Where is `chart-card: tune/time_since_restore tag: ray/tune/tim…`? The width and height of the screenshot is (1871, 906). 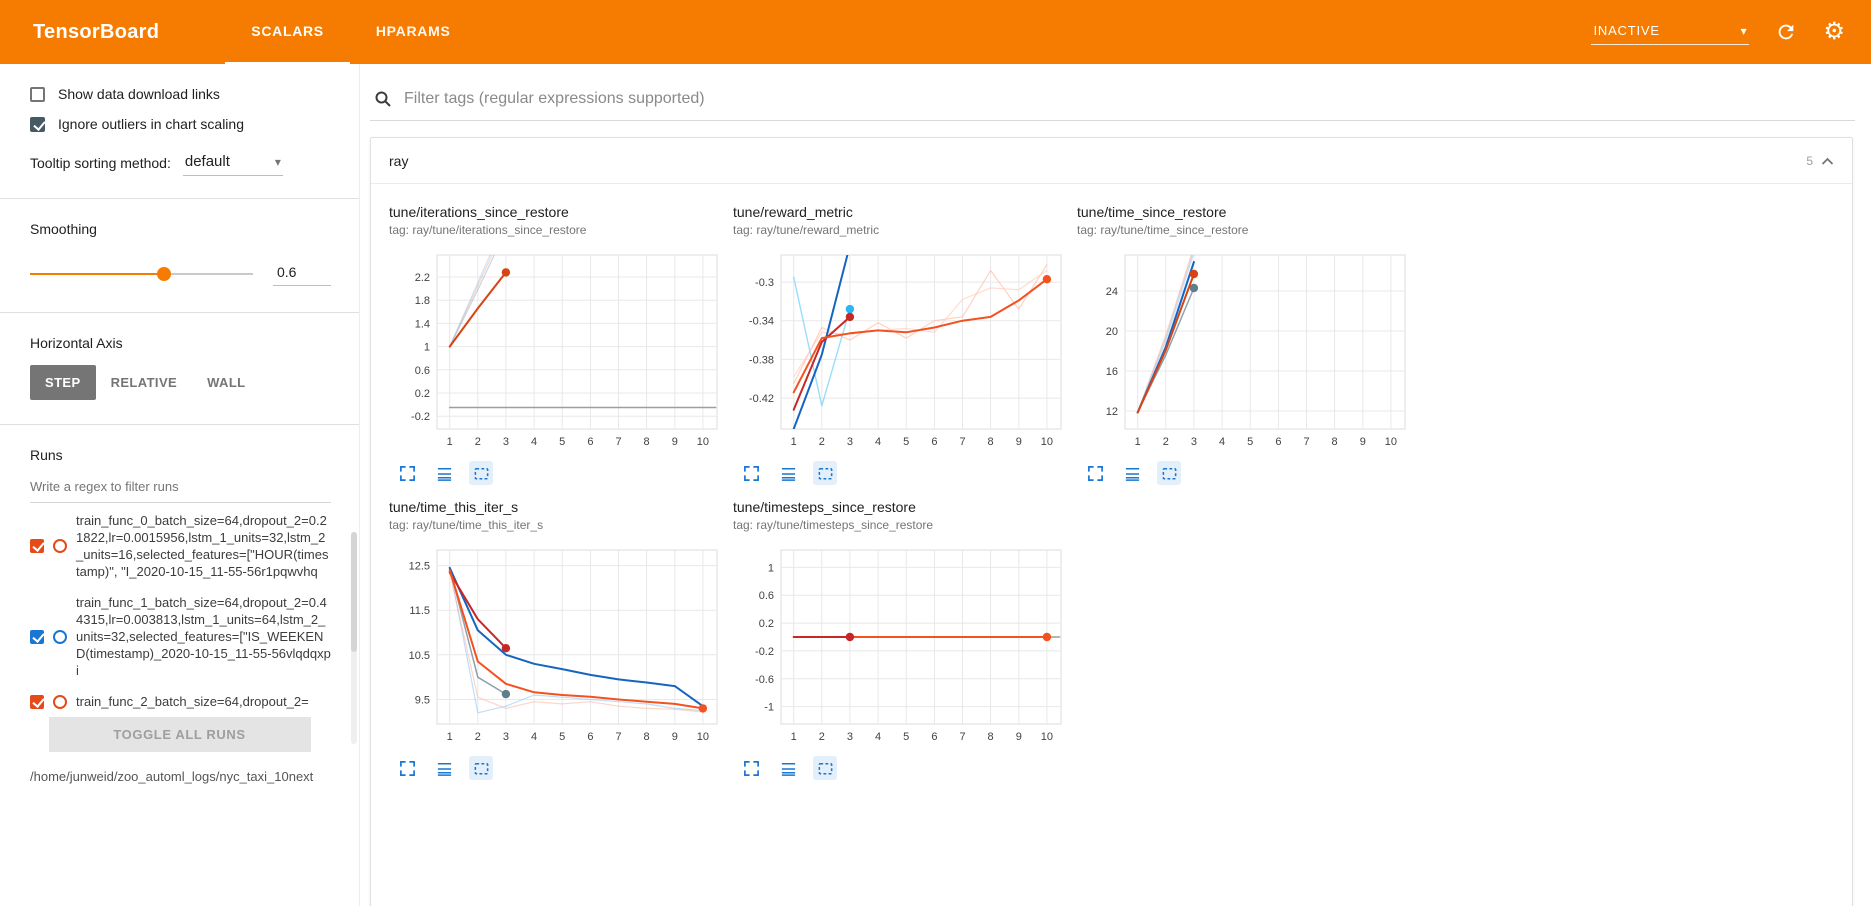
chart-card: tune/time_since_restore tag: ray/tune/tim… is located at coordinates (1245, 344).